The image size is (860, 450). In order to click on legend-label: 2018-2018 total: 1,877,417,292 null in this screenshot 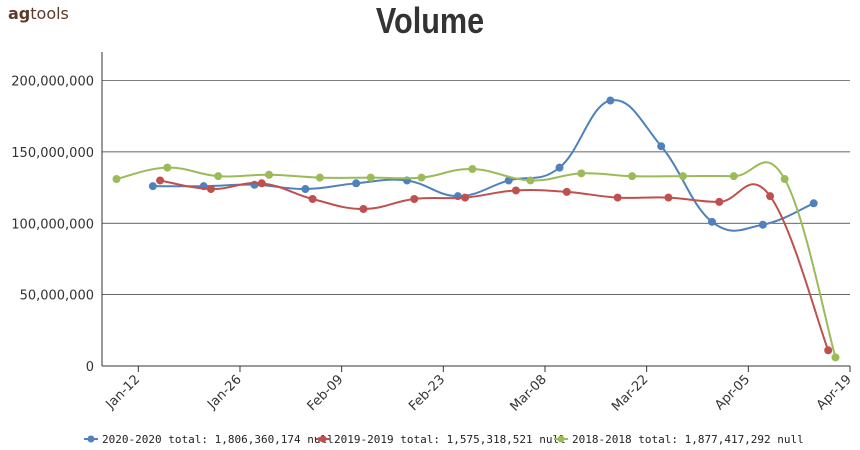, I will do `click(688, 439)`.